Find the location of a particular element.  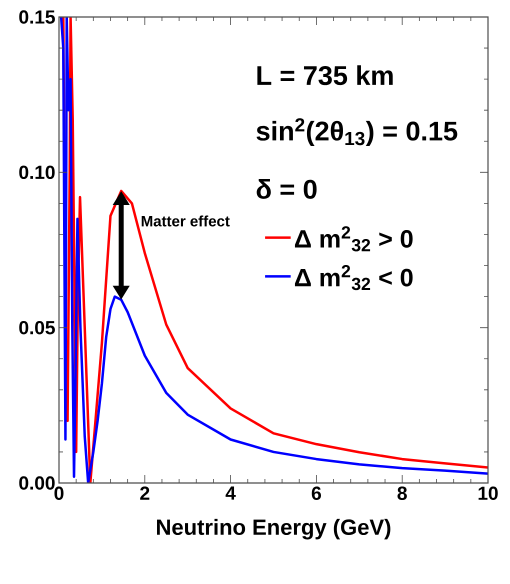

x-tick-label: 6 is located at coordinates (316, 493).